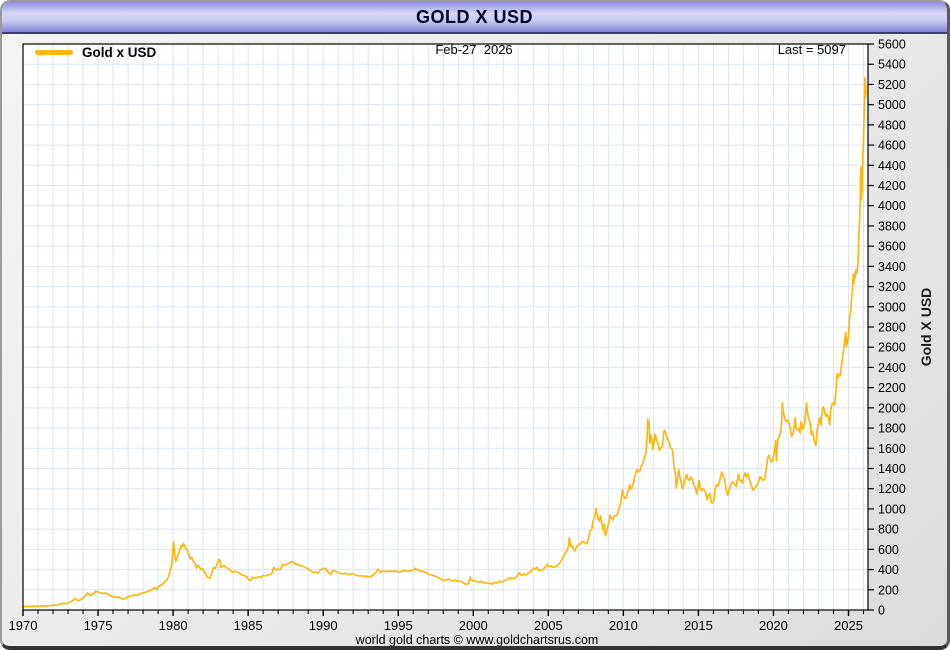 This screenshot has width=950, height=650. I want to click on y-tick-label: 1800, so click(892, 429).